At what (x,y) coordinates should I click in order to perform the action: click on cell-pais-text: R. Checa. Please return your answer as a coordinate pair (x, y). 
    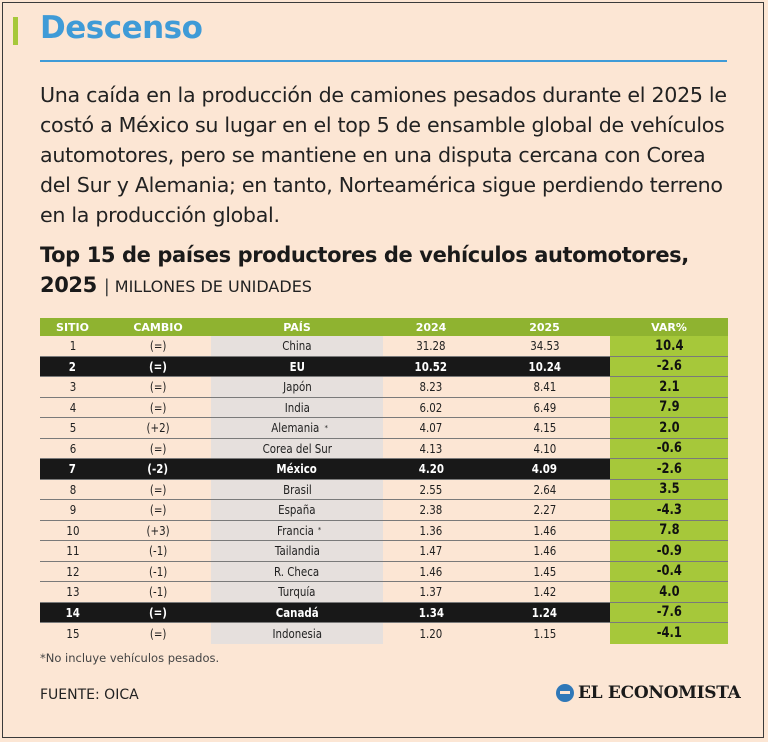
    Looking at the image, I should click on (297, 571).